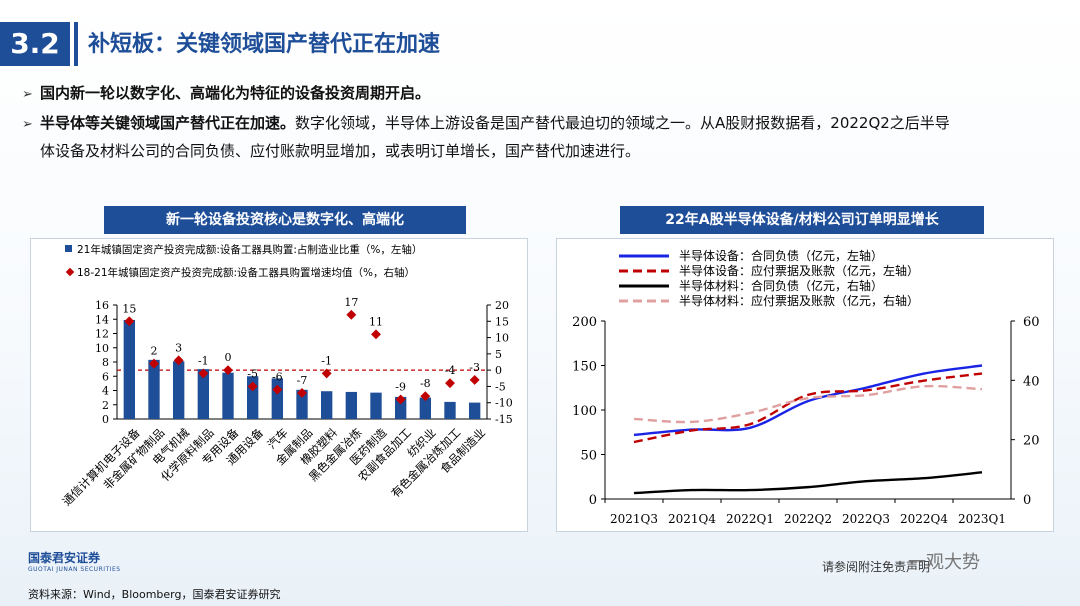 This screenshot has height=606, width=1080. Describe the element at coordinates (634, 519) in the screenshot. I see `x-tick-label: 2021Q3` at that location.